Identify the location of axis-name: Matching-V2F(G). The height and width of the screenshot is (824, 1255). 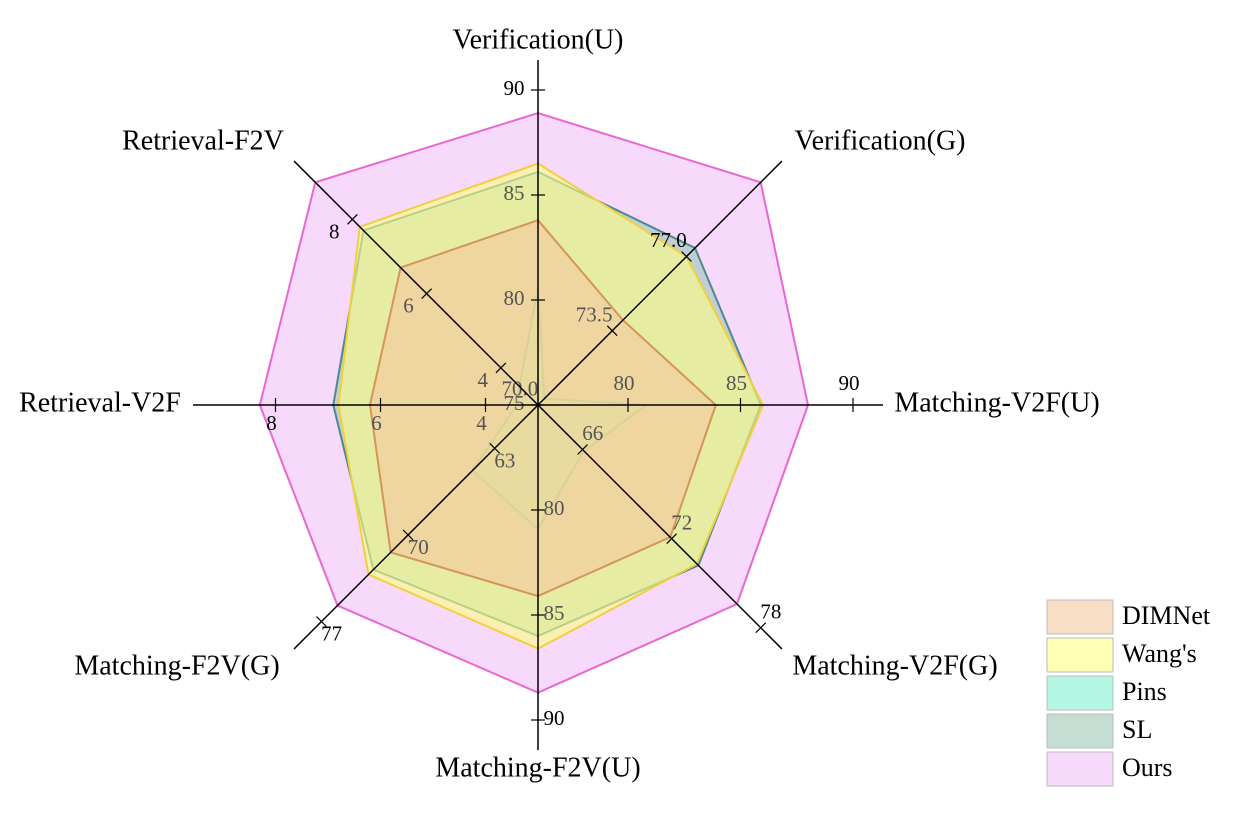
(894, 665).